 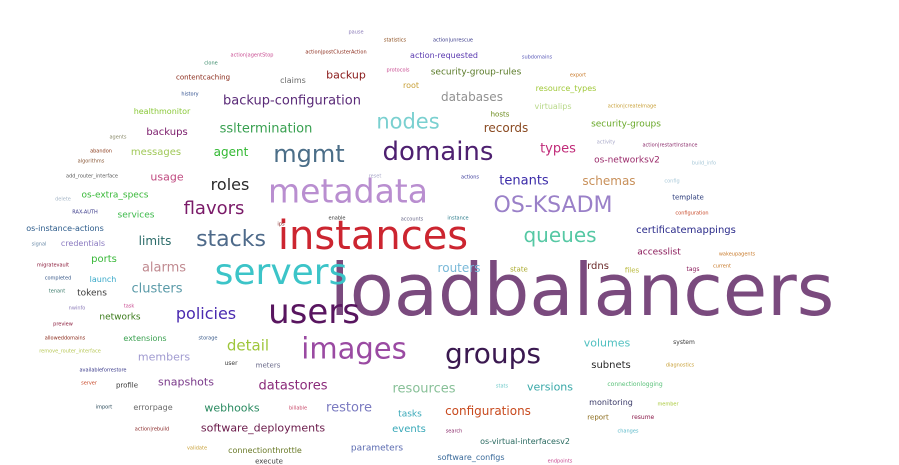 I want to click on word: statistics, so click(x=395, y=40).